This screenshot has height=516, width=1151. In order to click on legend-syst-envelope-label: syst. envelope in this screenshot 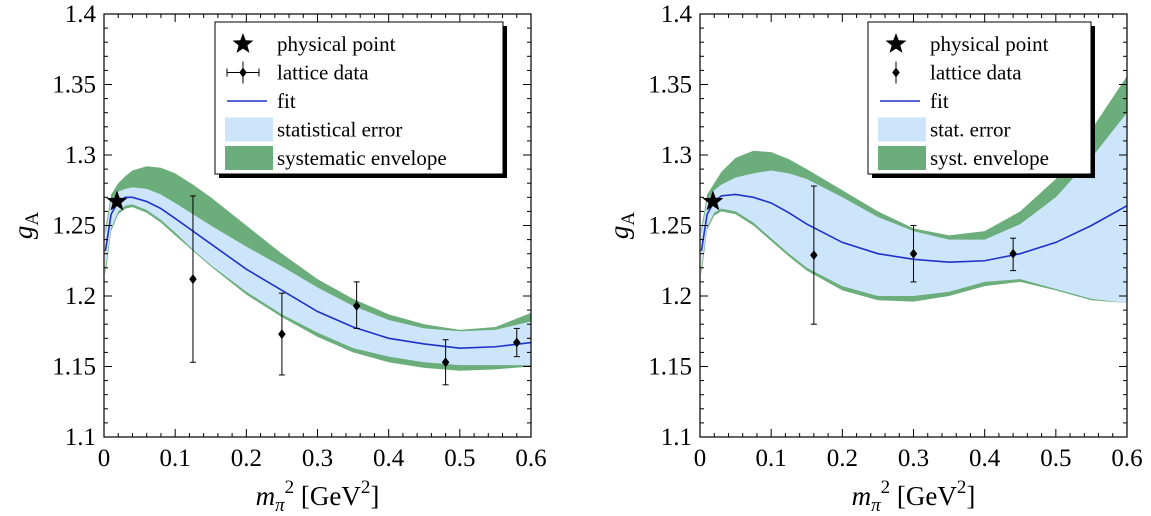, I will do `click(989, 158)`.